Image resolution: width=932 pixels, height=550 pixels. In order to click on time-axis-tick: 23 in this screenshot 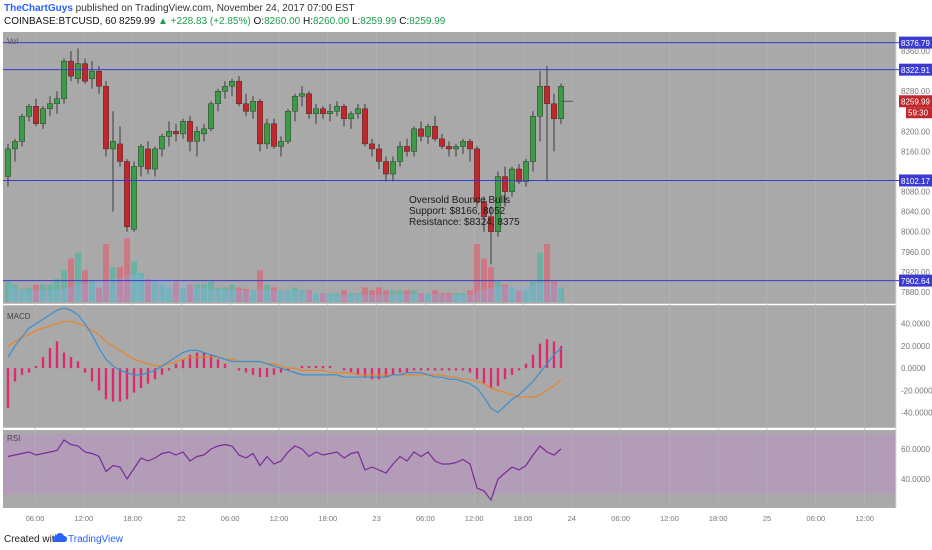, I will do `click(376, 518)`.